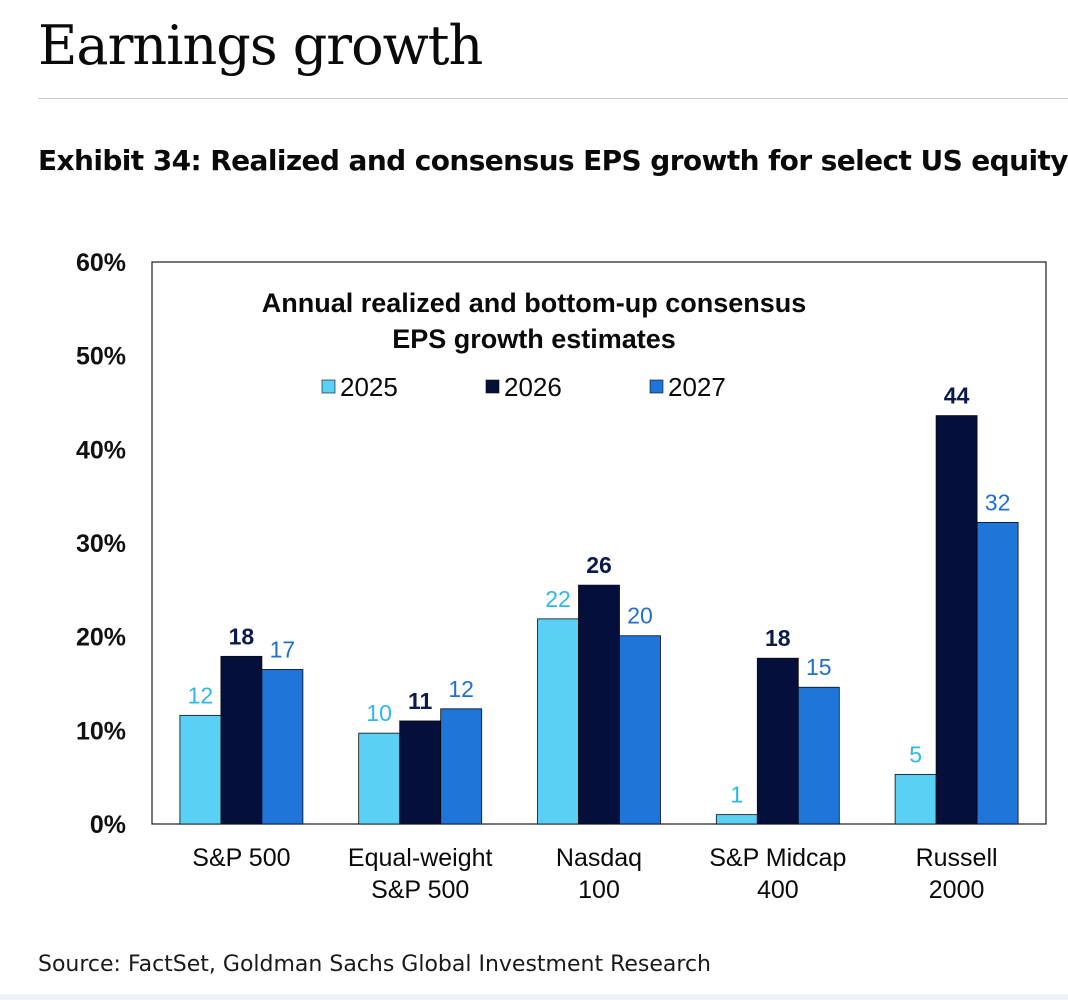 The image size is (1068, 1000). I want to click on legend-swatch-2026, so click(492, 386).